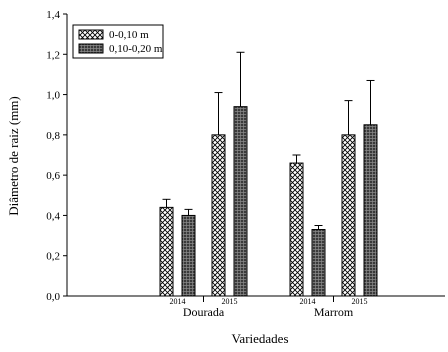 Image resolution: width=448 pixels, height=352 pixels. I want to click on y-tick-label: 0,6, so click(53, 176).